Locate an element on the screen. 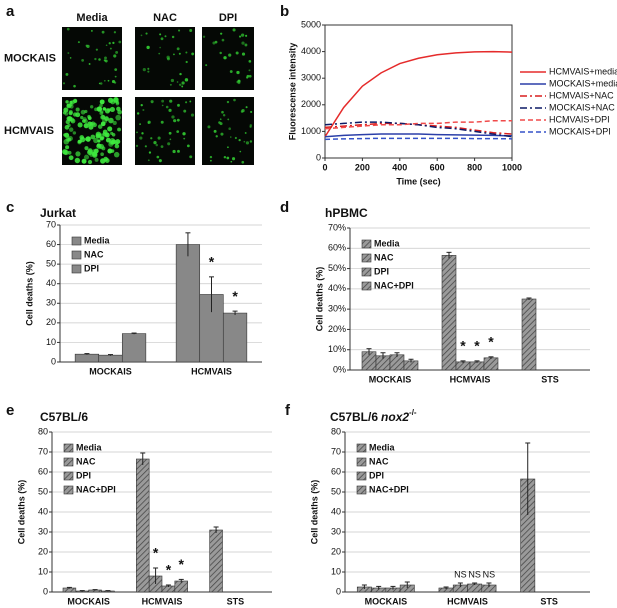  panel-label: d is located at coordinates (284, 207).